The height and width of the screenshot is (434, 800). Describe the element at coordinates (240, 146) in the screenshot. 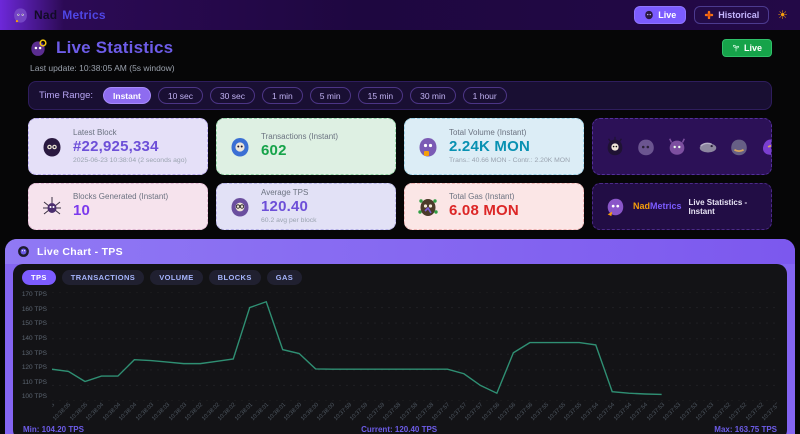

I see `transactions-mascot-icon` at that location.